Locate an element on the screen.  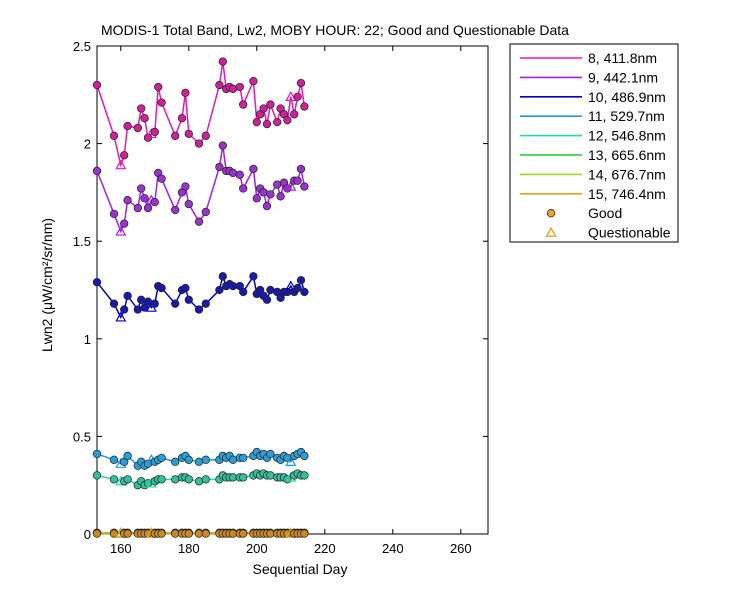
legend-questionable-marker is located at coordinates (551, 231).